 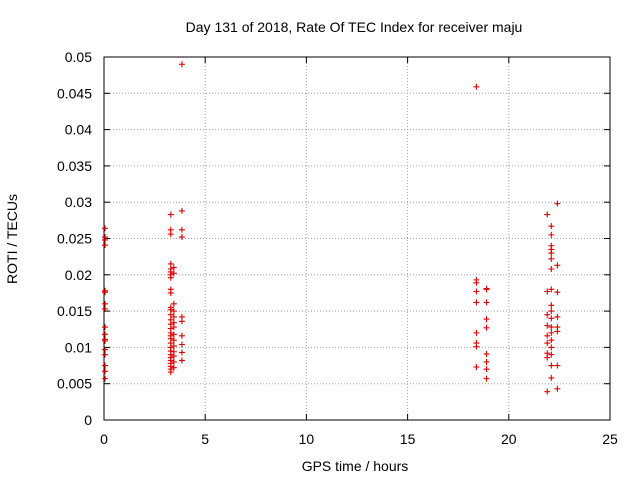 What do you see at coordinates (74, 311) in the screenshot?
I see `y-tick-label: 0.015` at bounding box center [74, 311].